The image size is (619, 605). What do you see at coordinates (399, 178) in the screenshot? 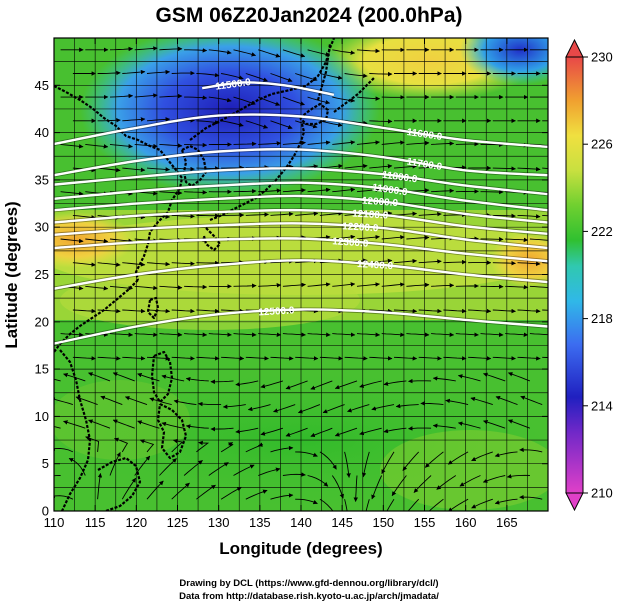
I see `contour-label: 11800.0` at bounding box center [399, 178].